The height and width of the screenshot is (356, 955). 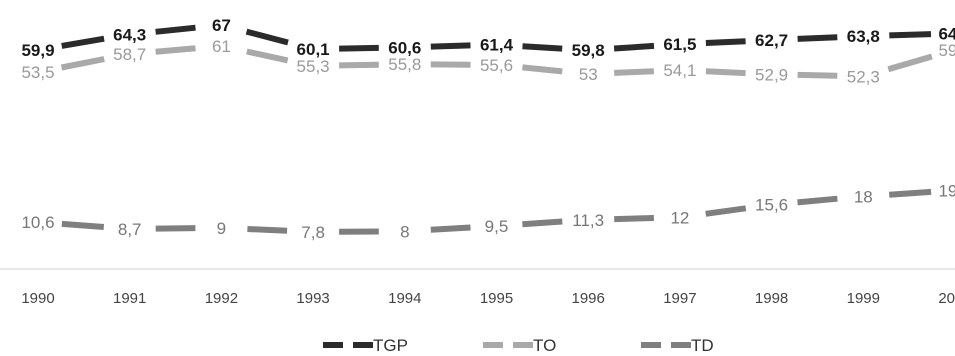 I want to click on x-tick-label-1992: 1992, so click(x=221, y=298).